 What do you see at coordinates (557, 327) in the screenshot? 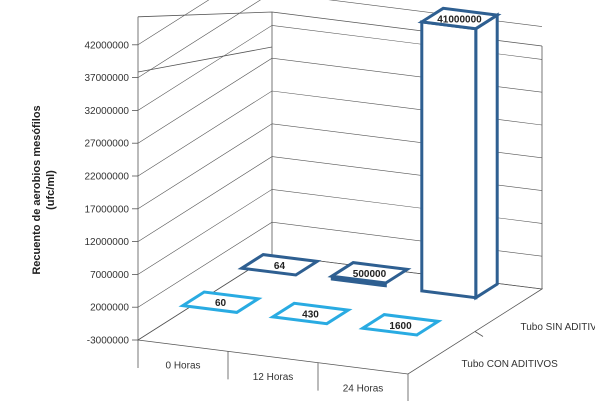
I see `series-label: Tubo SIN ADITIVOS` at bounding box center [557, 327].